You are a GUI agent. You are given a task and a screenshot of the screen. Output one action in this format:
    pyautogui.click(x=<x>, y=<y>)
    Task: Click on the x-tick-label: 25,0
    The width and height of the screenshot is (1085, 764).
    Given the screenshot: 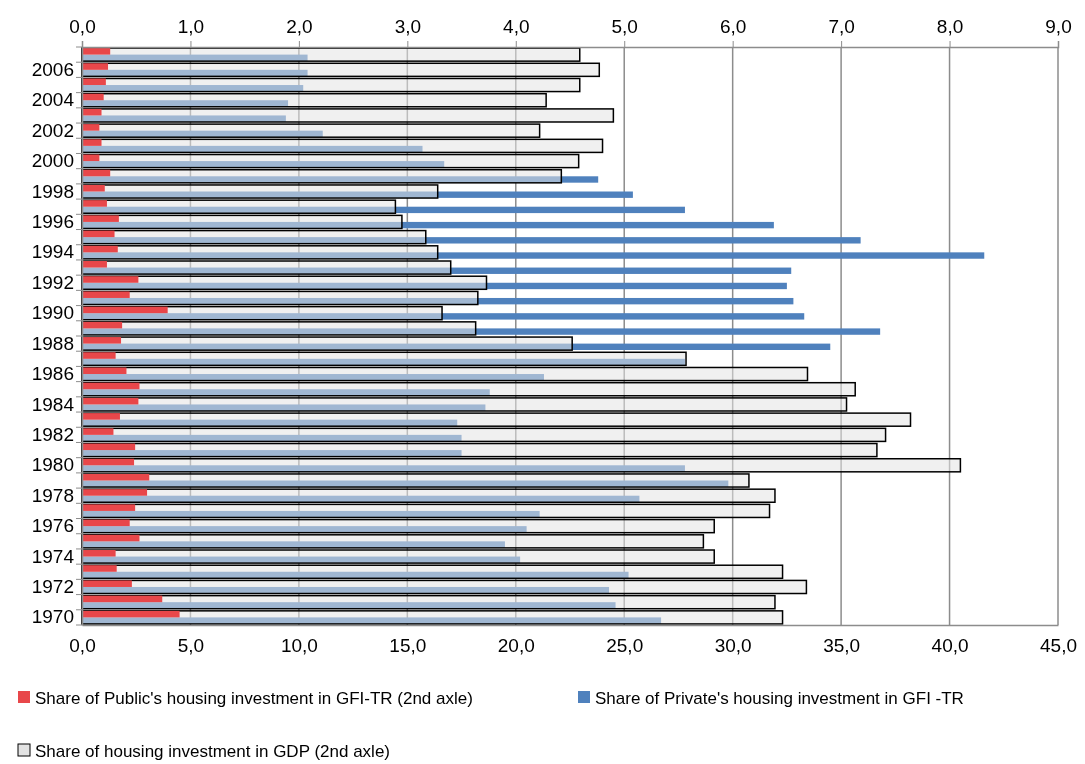 What is the action you would take?
    pyautogui.click(x=625, y=646)
    